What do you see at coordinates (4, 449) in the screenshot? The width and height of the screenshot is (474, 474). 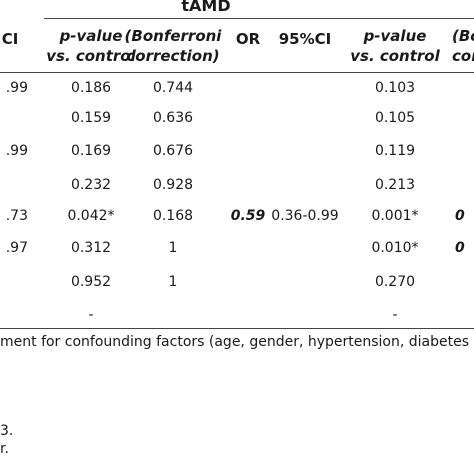 I see `footnote-item-2: r.` at bounding box center [4, 449].